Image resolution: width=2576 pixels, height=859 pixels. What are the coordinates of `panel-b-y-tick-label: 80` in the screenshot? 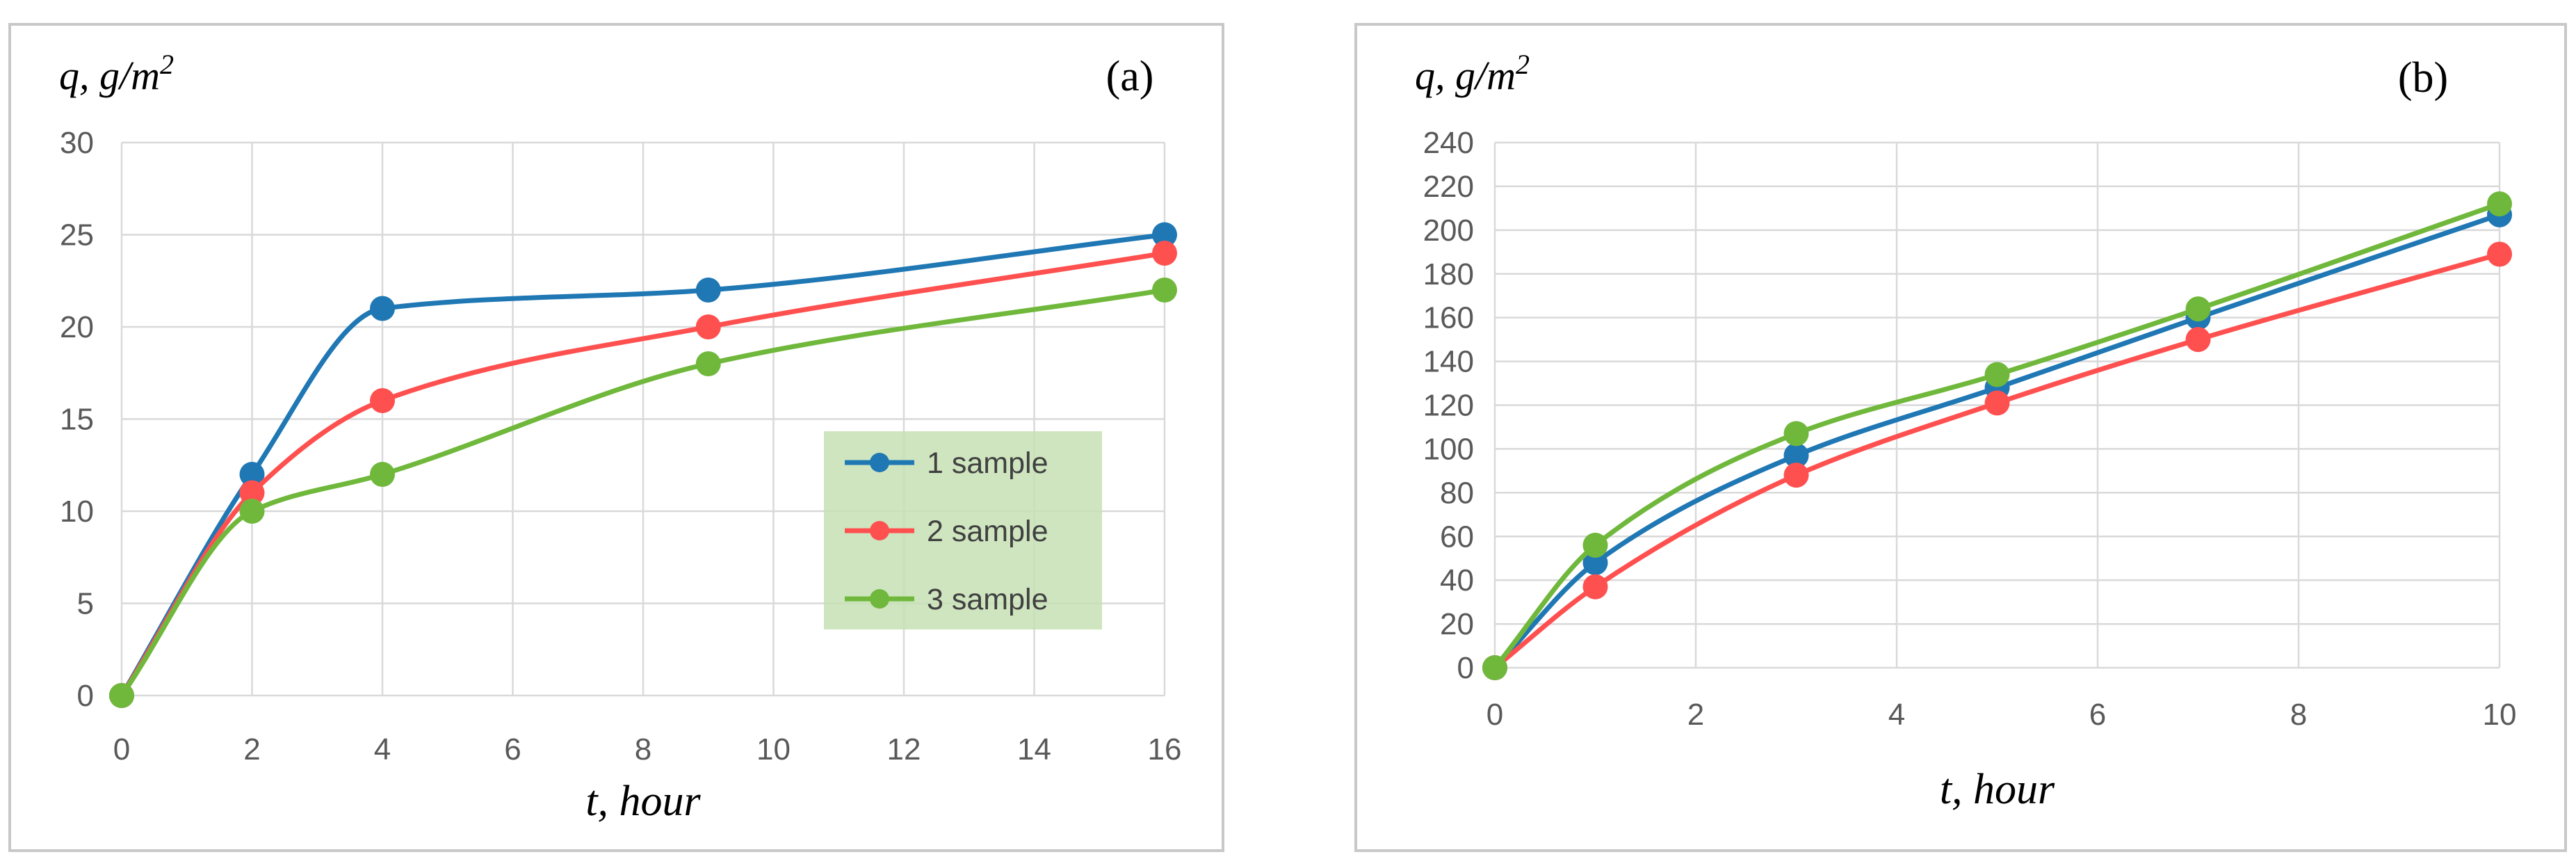 It's located at (1457, 493).